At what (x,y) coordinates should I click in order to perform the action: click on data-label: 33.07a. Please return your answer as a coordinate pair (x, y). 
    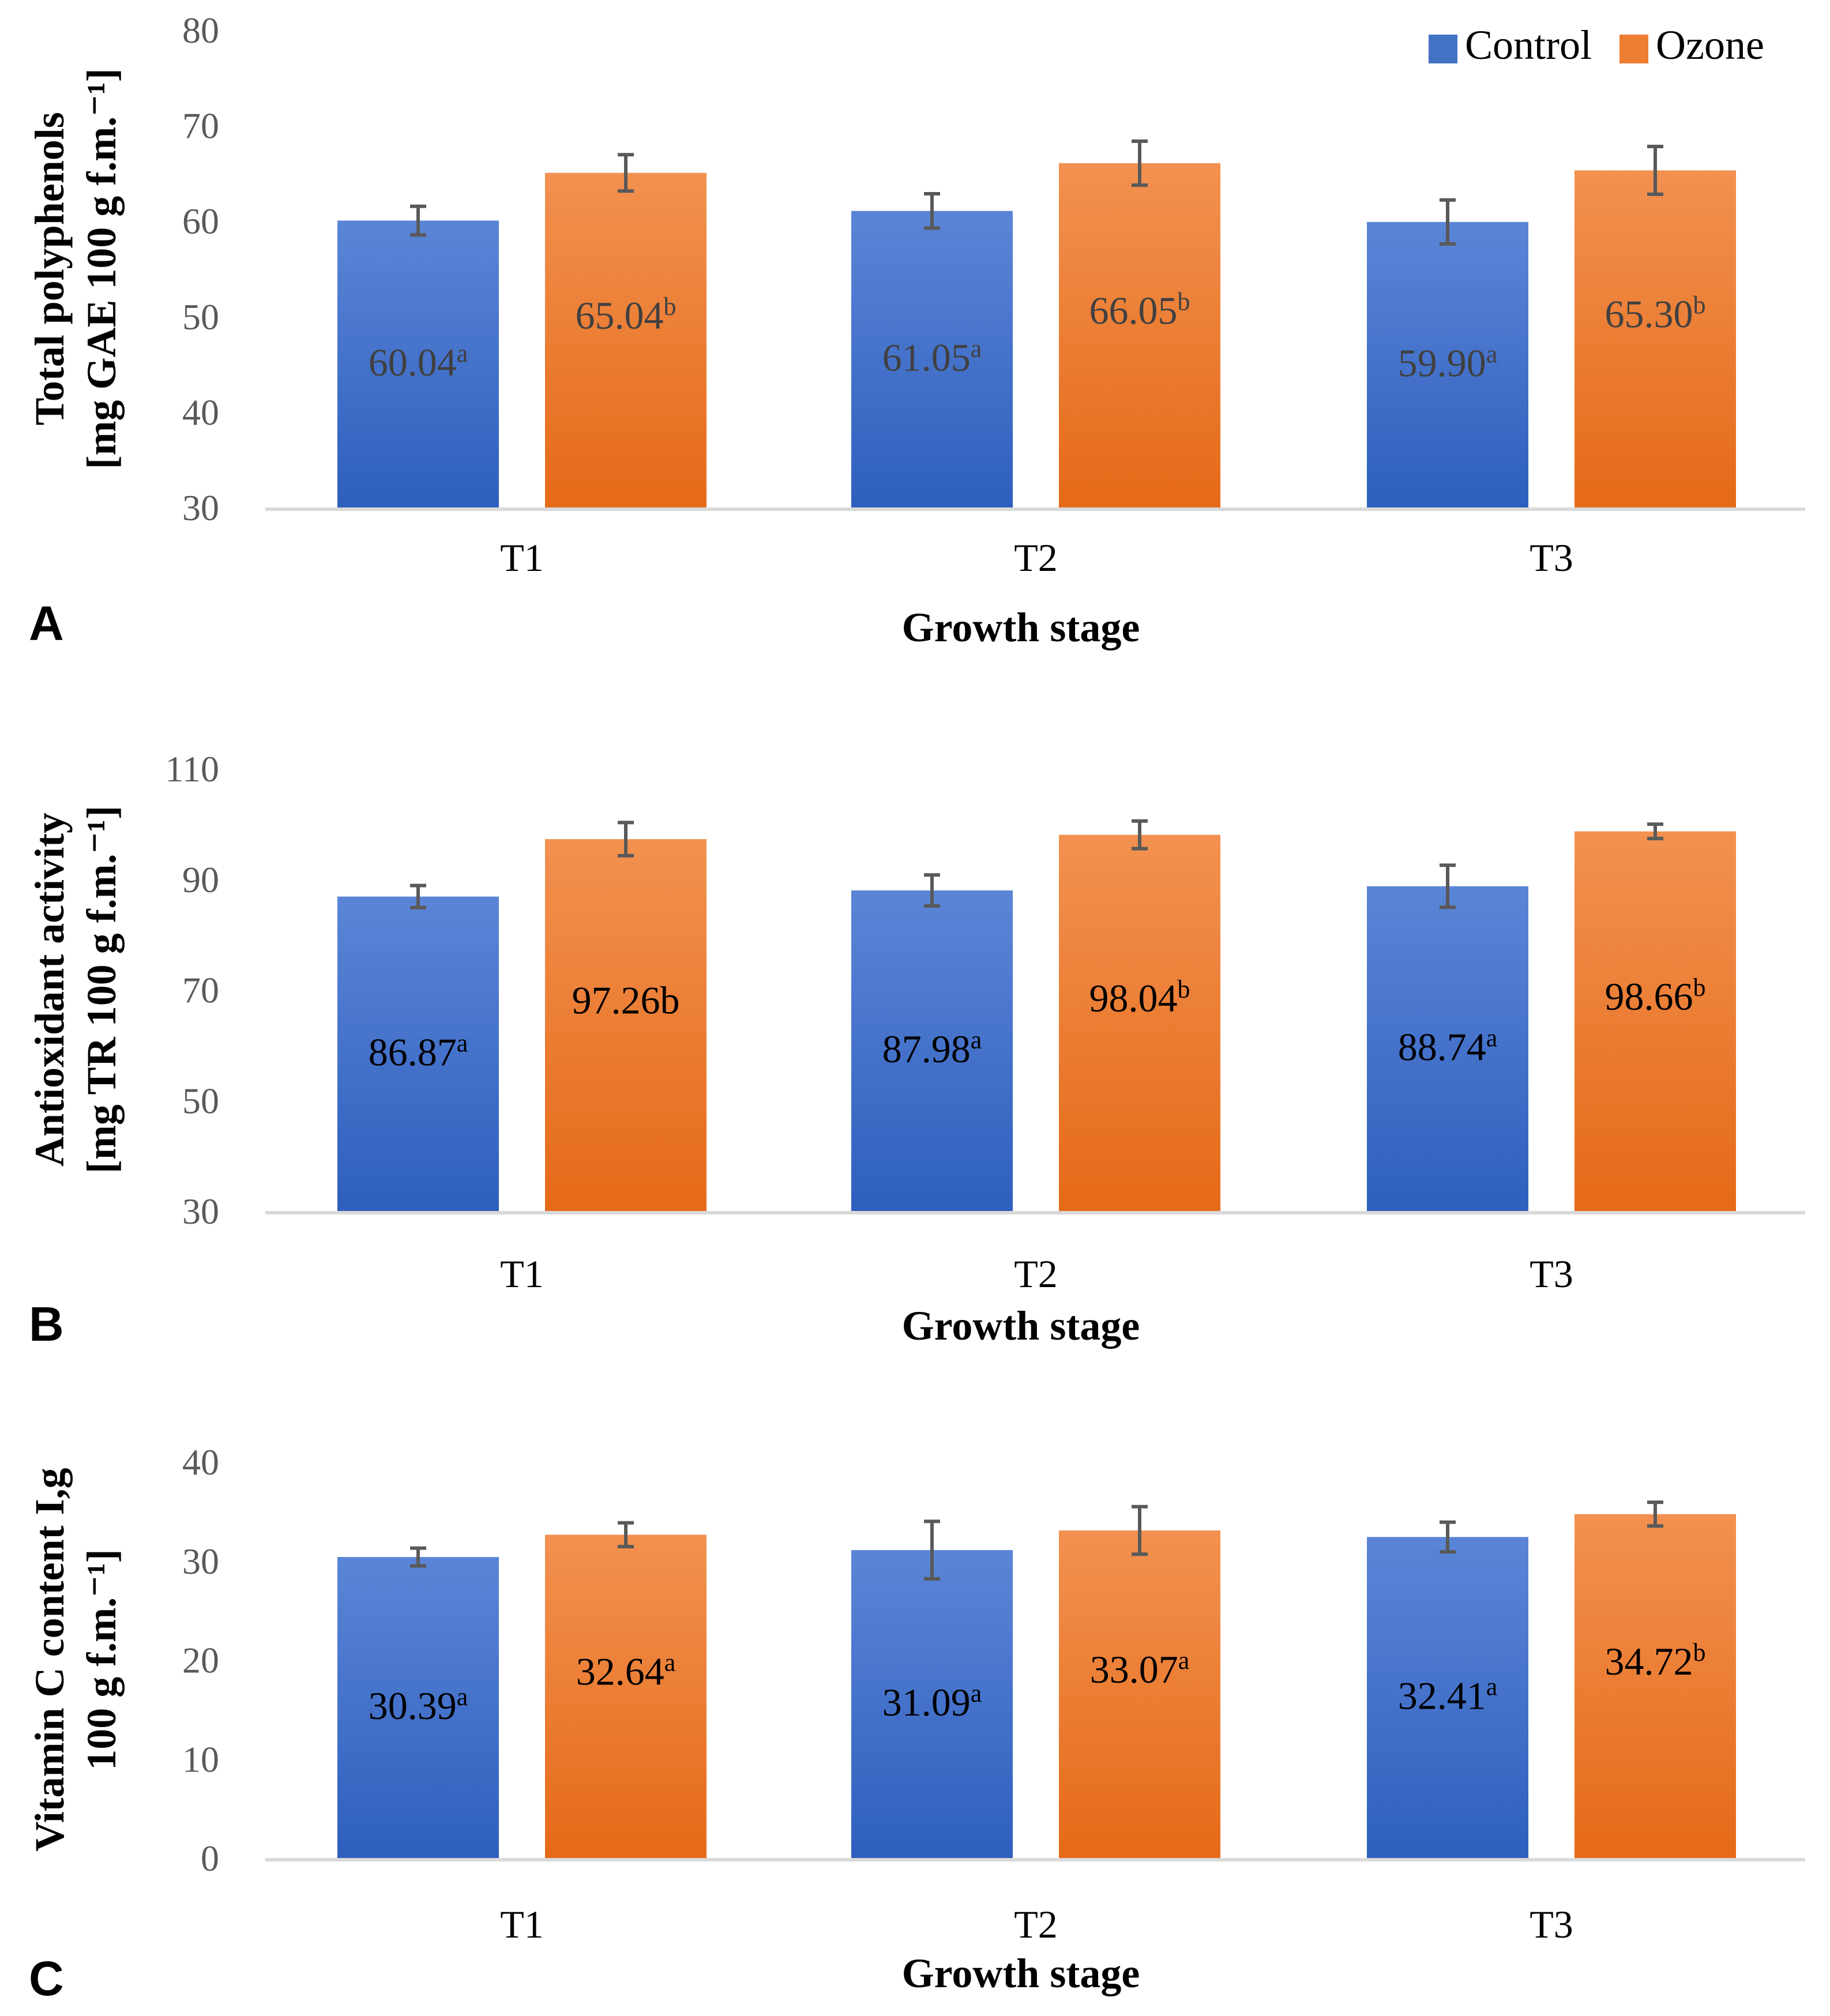
    Looking at the image, I should click on (1140, 1669).